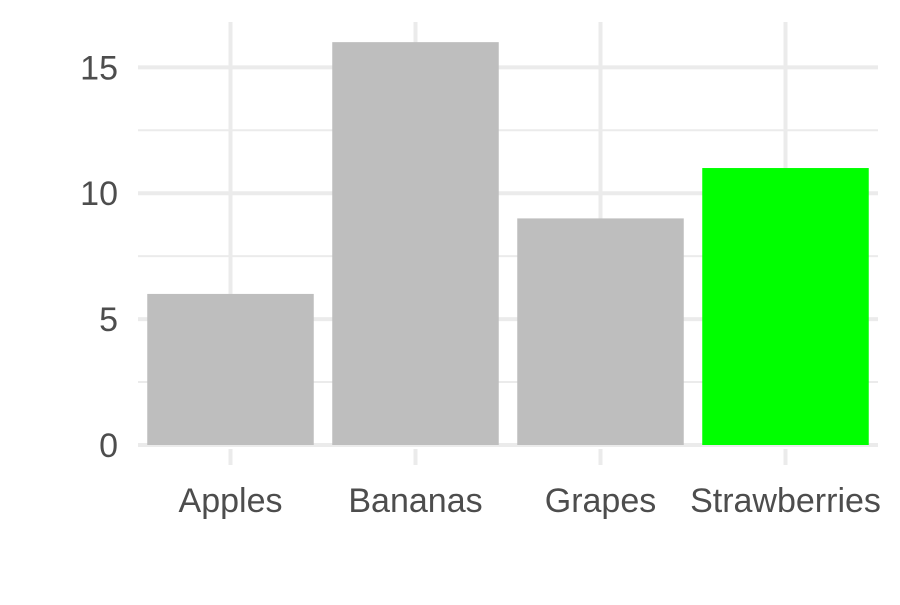 The width and height of the screenshot is (900, 605). What do you see at coordinates (785, 501) in the screenshot?
I see `x-tick-label: Strawberries` at bounding box center [785, 501].